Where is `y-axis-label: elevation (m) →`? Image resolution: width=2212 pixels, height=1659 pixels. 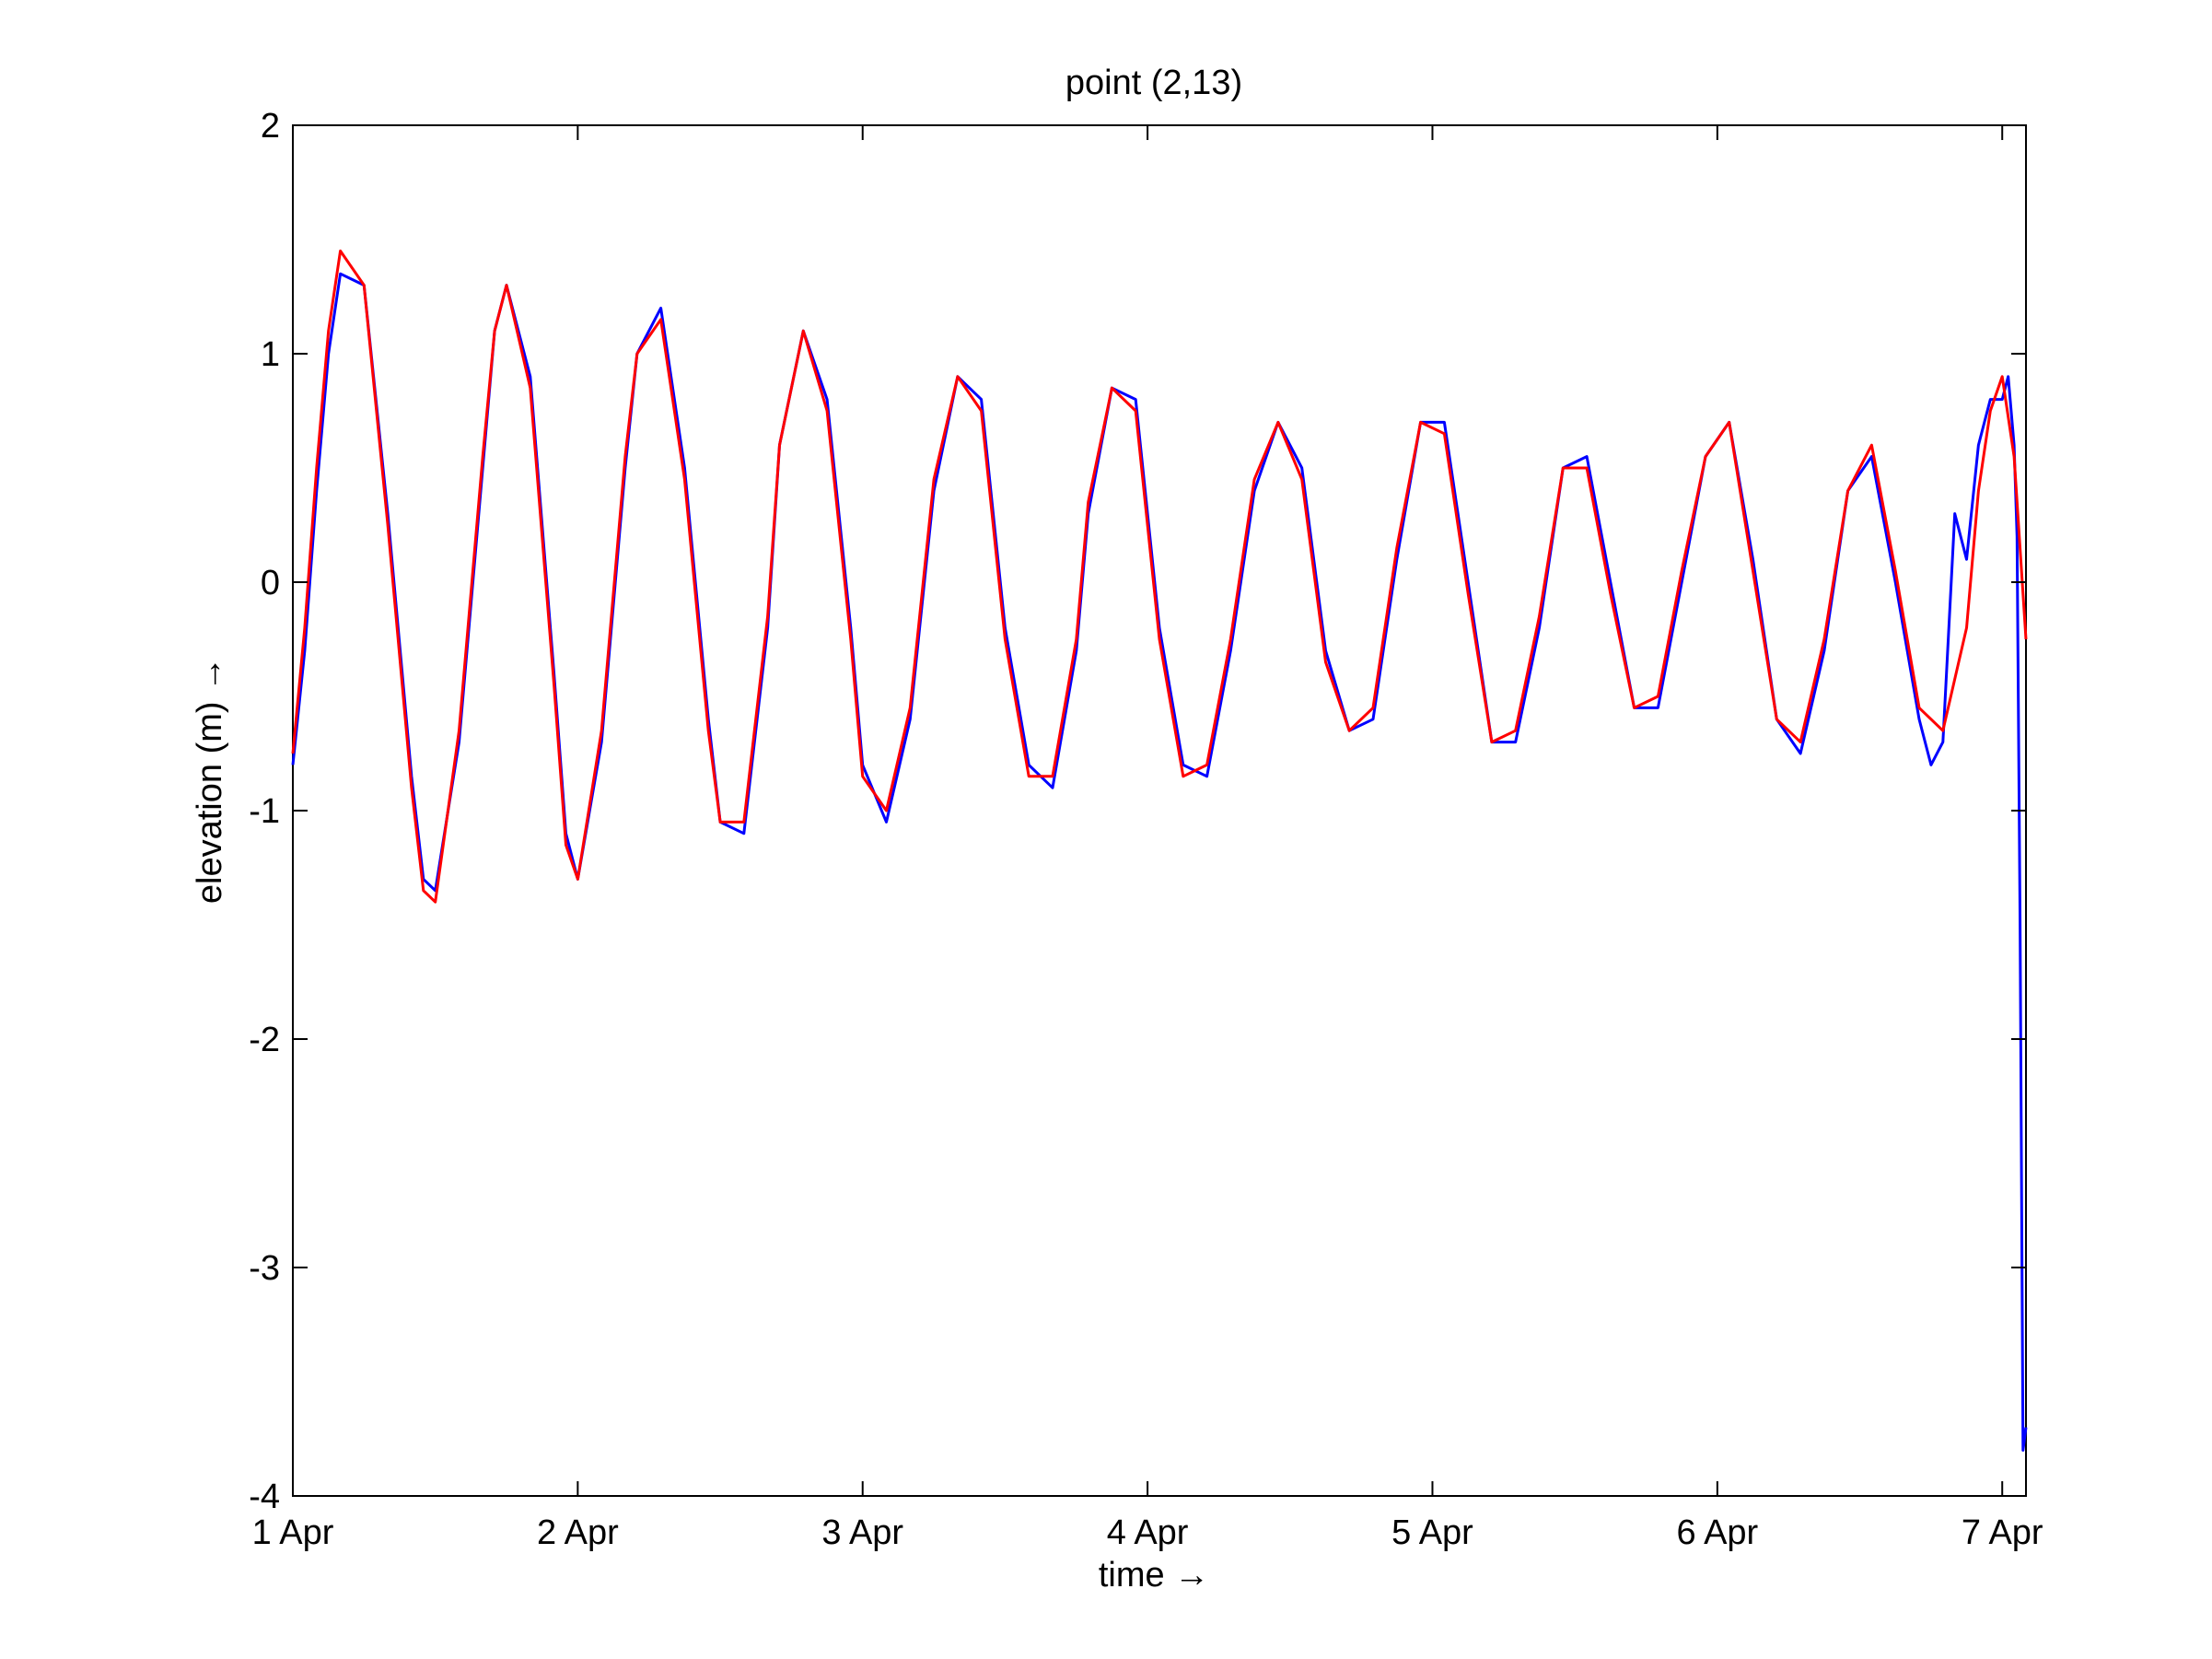
y-axis-label: elevation (m) → is located at coordinates (210, 780).